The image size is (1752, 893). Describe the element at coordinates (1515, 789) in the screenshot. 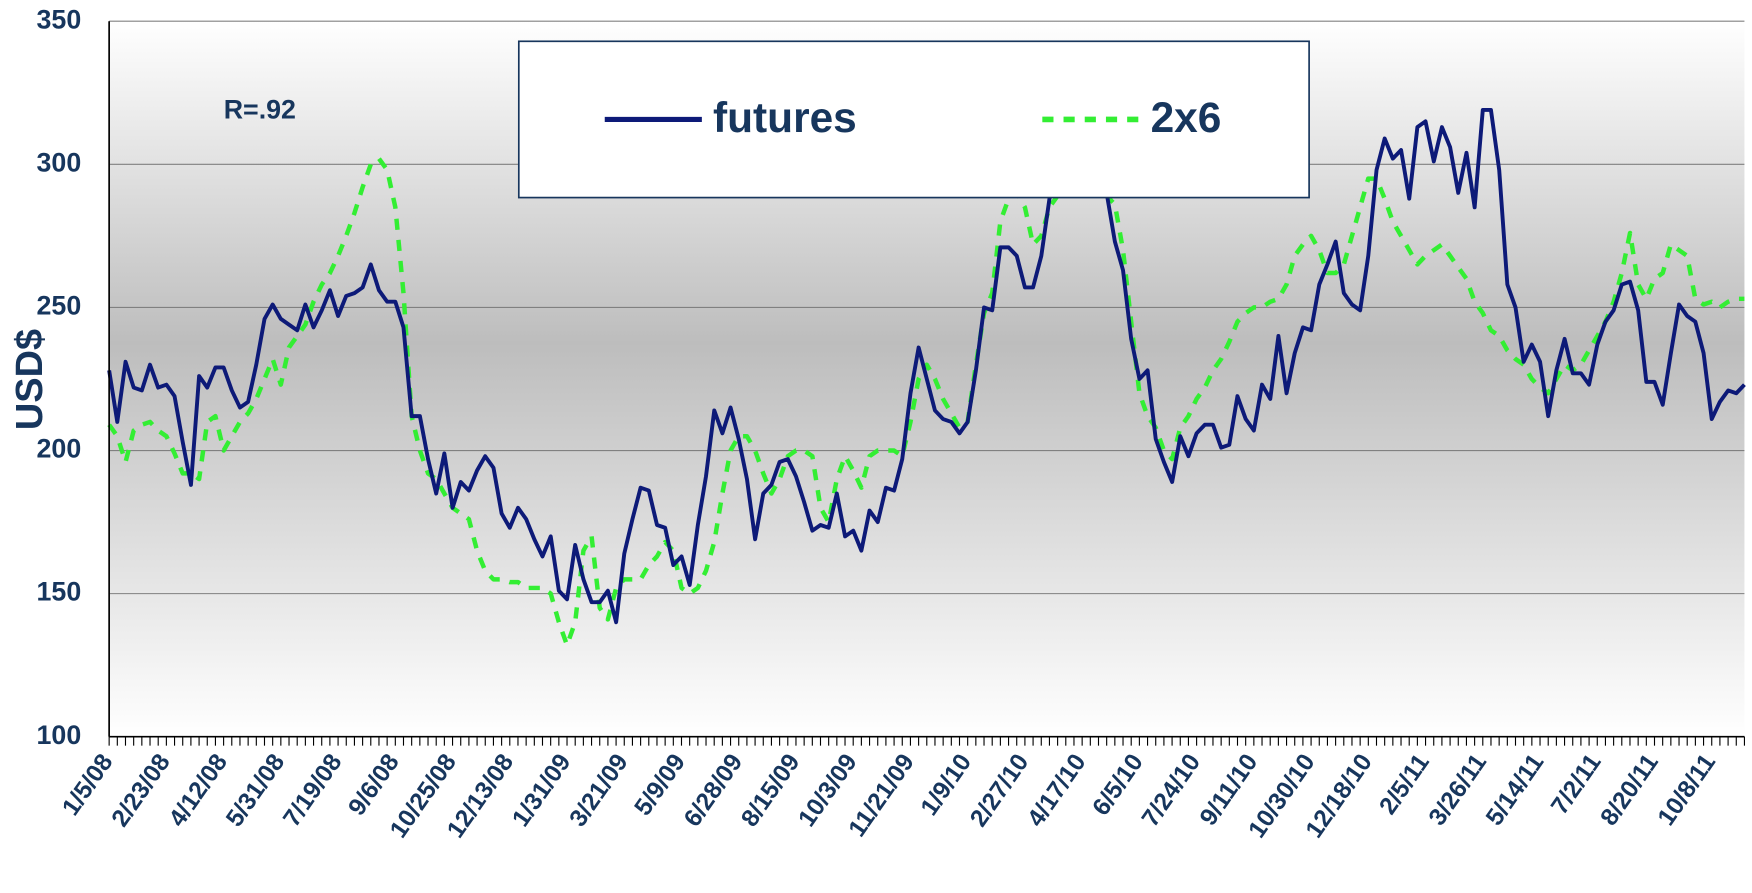

I see `x-tick-label: 5/14/11` at that location.